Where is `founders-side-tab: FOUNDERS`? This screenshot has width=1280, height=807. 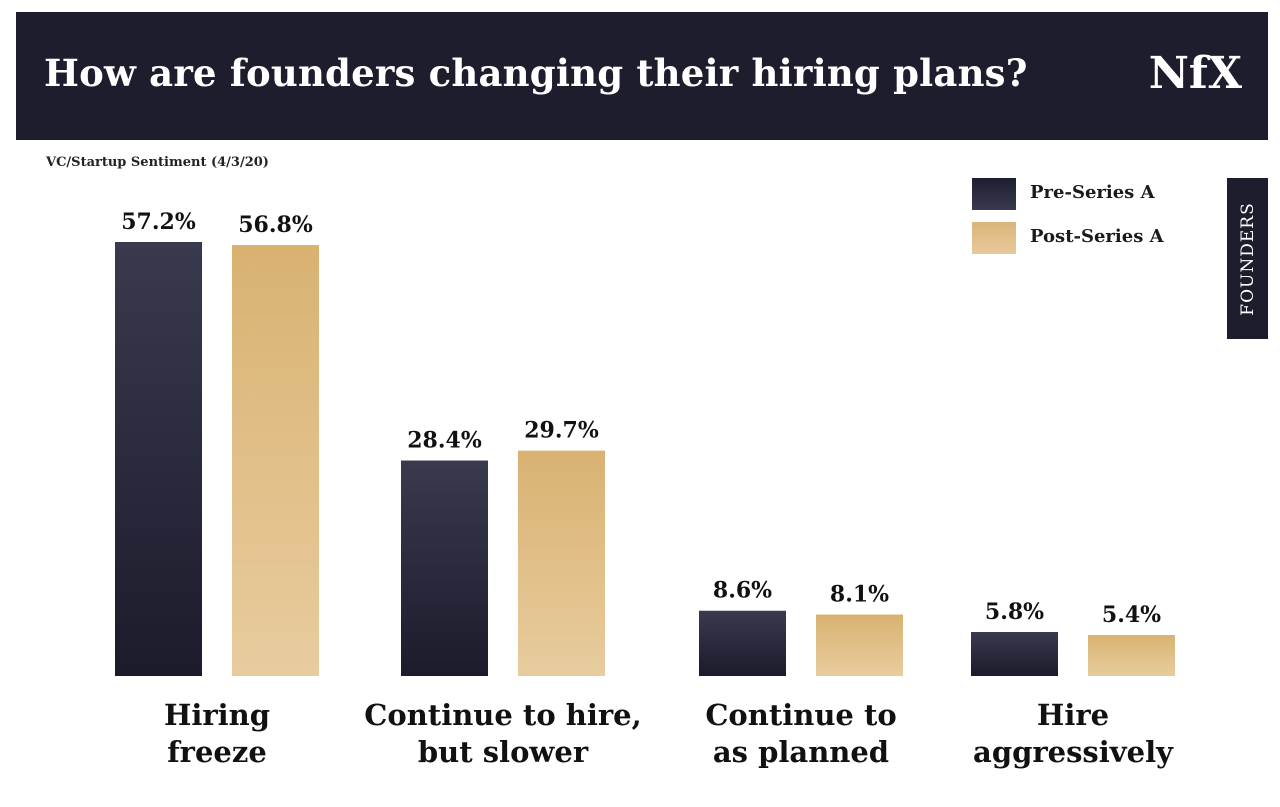
founders-side-tab: FOUNDERS is located at coordinates (1247, 258).